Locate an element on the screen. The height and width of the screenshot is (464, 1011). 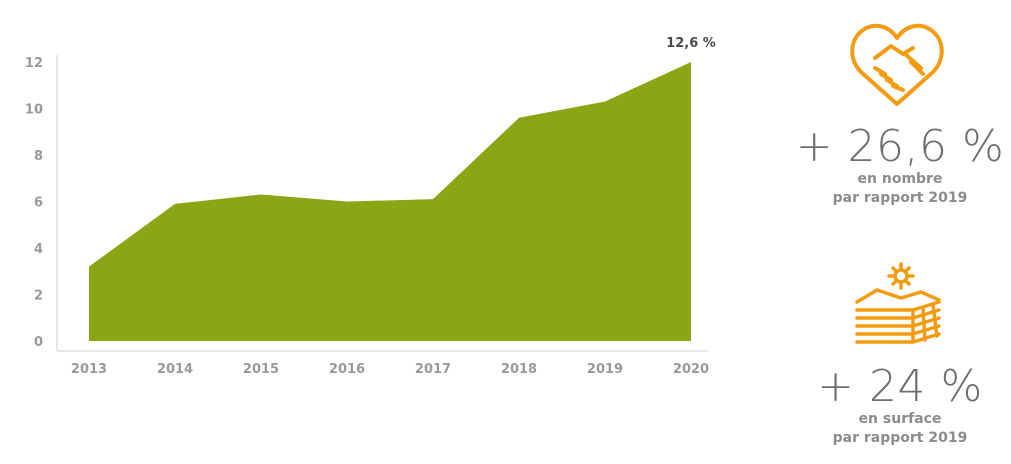
y-tick-label: 10 is located at coordinates (34, 110).